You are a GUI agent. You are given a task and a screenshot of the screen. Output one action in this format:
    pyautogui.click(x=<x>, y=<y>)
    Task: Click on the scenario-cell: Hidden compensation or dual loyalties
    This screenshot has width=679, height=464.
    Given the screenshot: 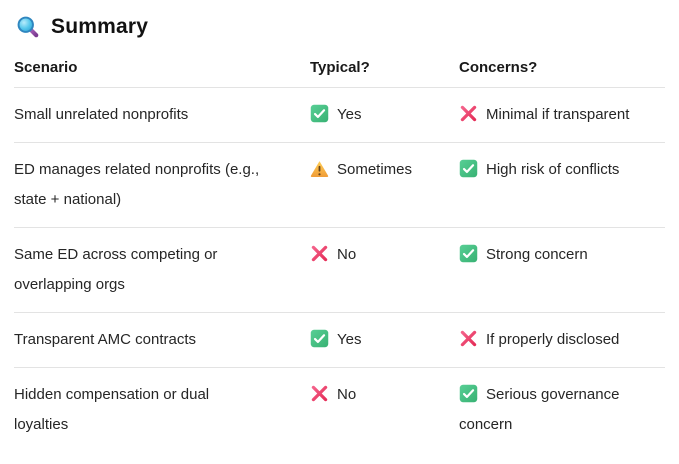 What is the action you would take?
    pyautogui.click(x=112, y=409)
    